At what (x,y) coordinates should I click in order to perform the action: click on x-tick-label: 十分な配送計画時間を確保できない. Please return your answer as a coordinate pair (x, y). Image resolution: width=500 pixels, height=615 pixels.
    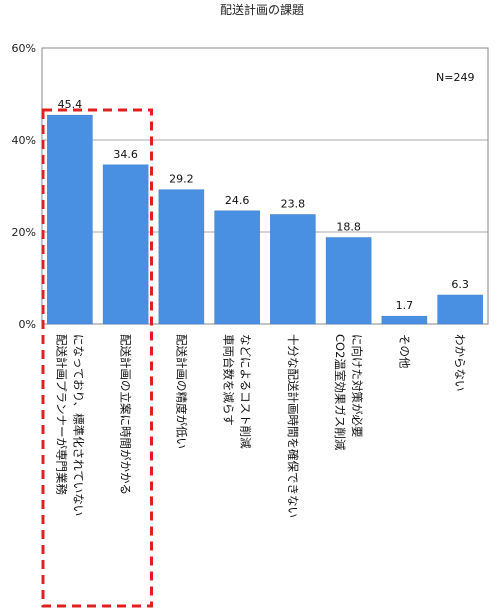
    Looking at the image, I should click on (293, 426).